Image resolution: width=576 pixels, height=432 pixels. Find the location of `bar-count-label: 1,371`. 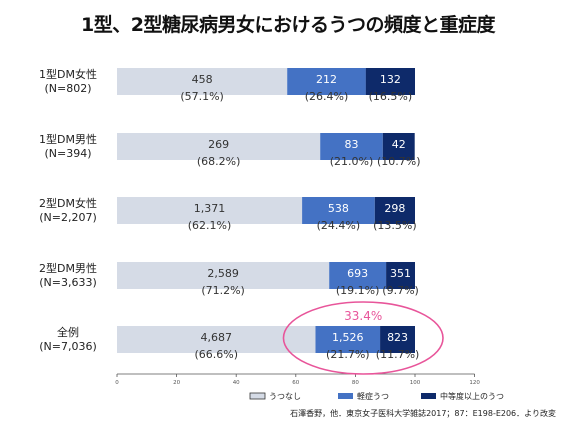

bar-count-label: 1,371 is located at coordinates (210, 208).